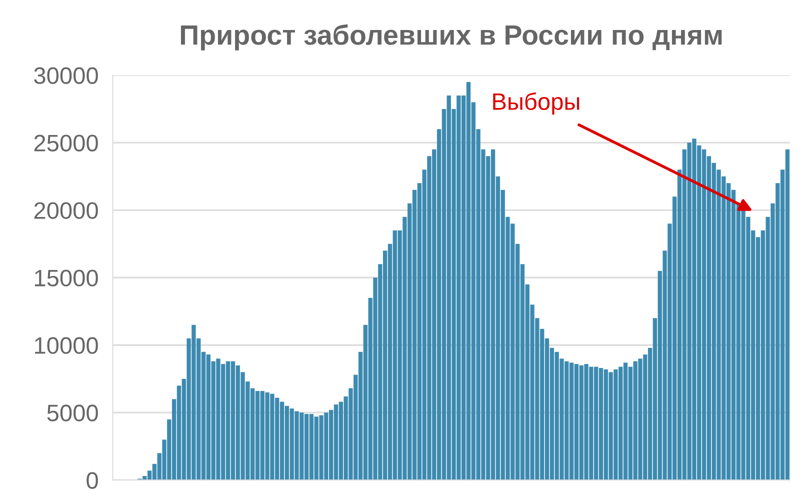 Image resolution: width=811 pixels, height=498 pixels. I want to click on chart-title: Прирост заболевших в России по дням, so click(451, 37).